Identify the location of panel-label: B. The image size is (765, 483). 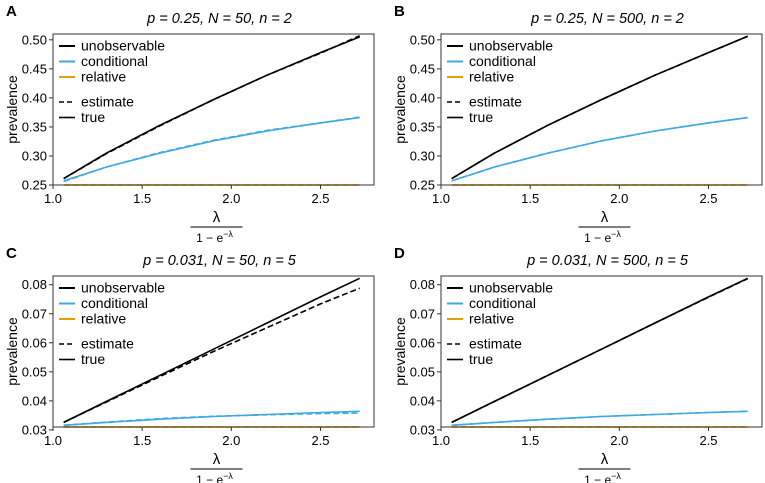
(399, 11).